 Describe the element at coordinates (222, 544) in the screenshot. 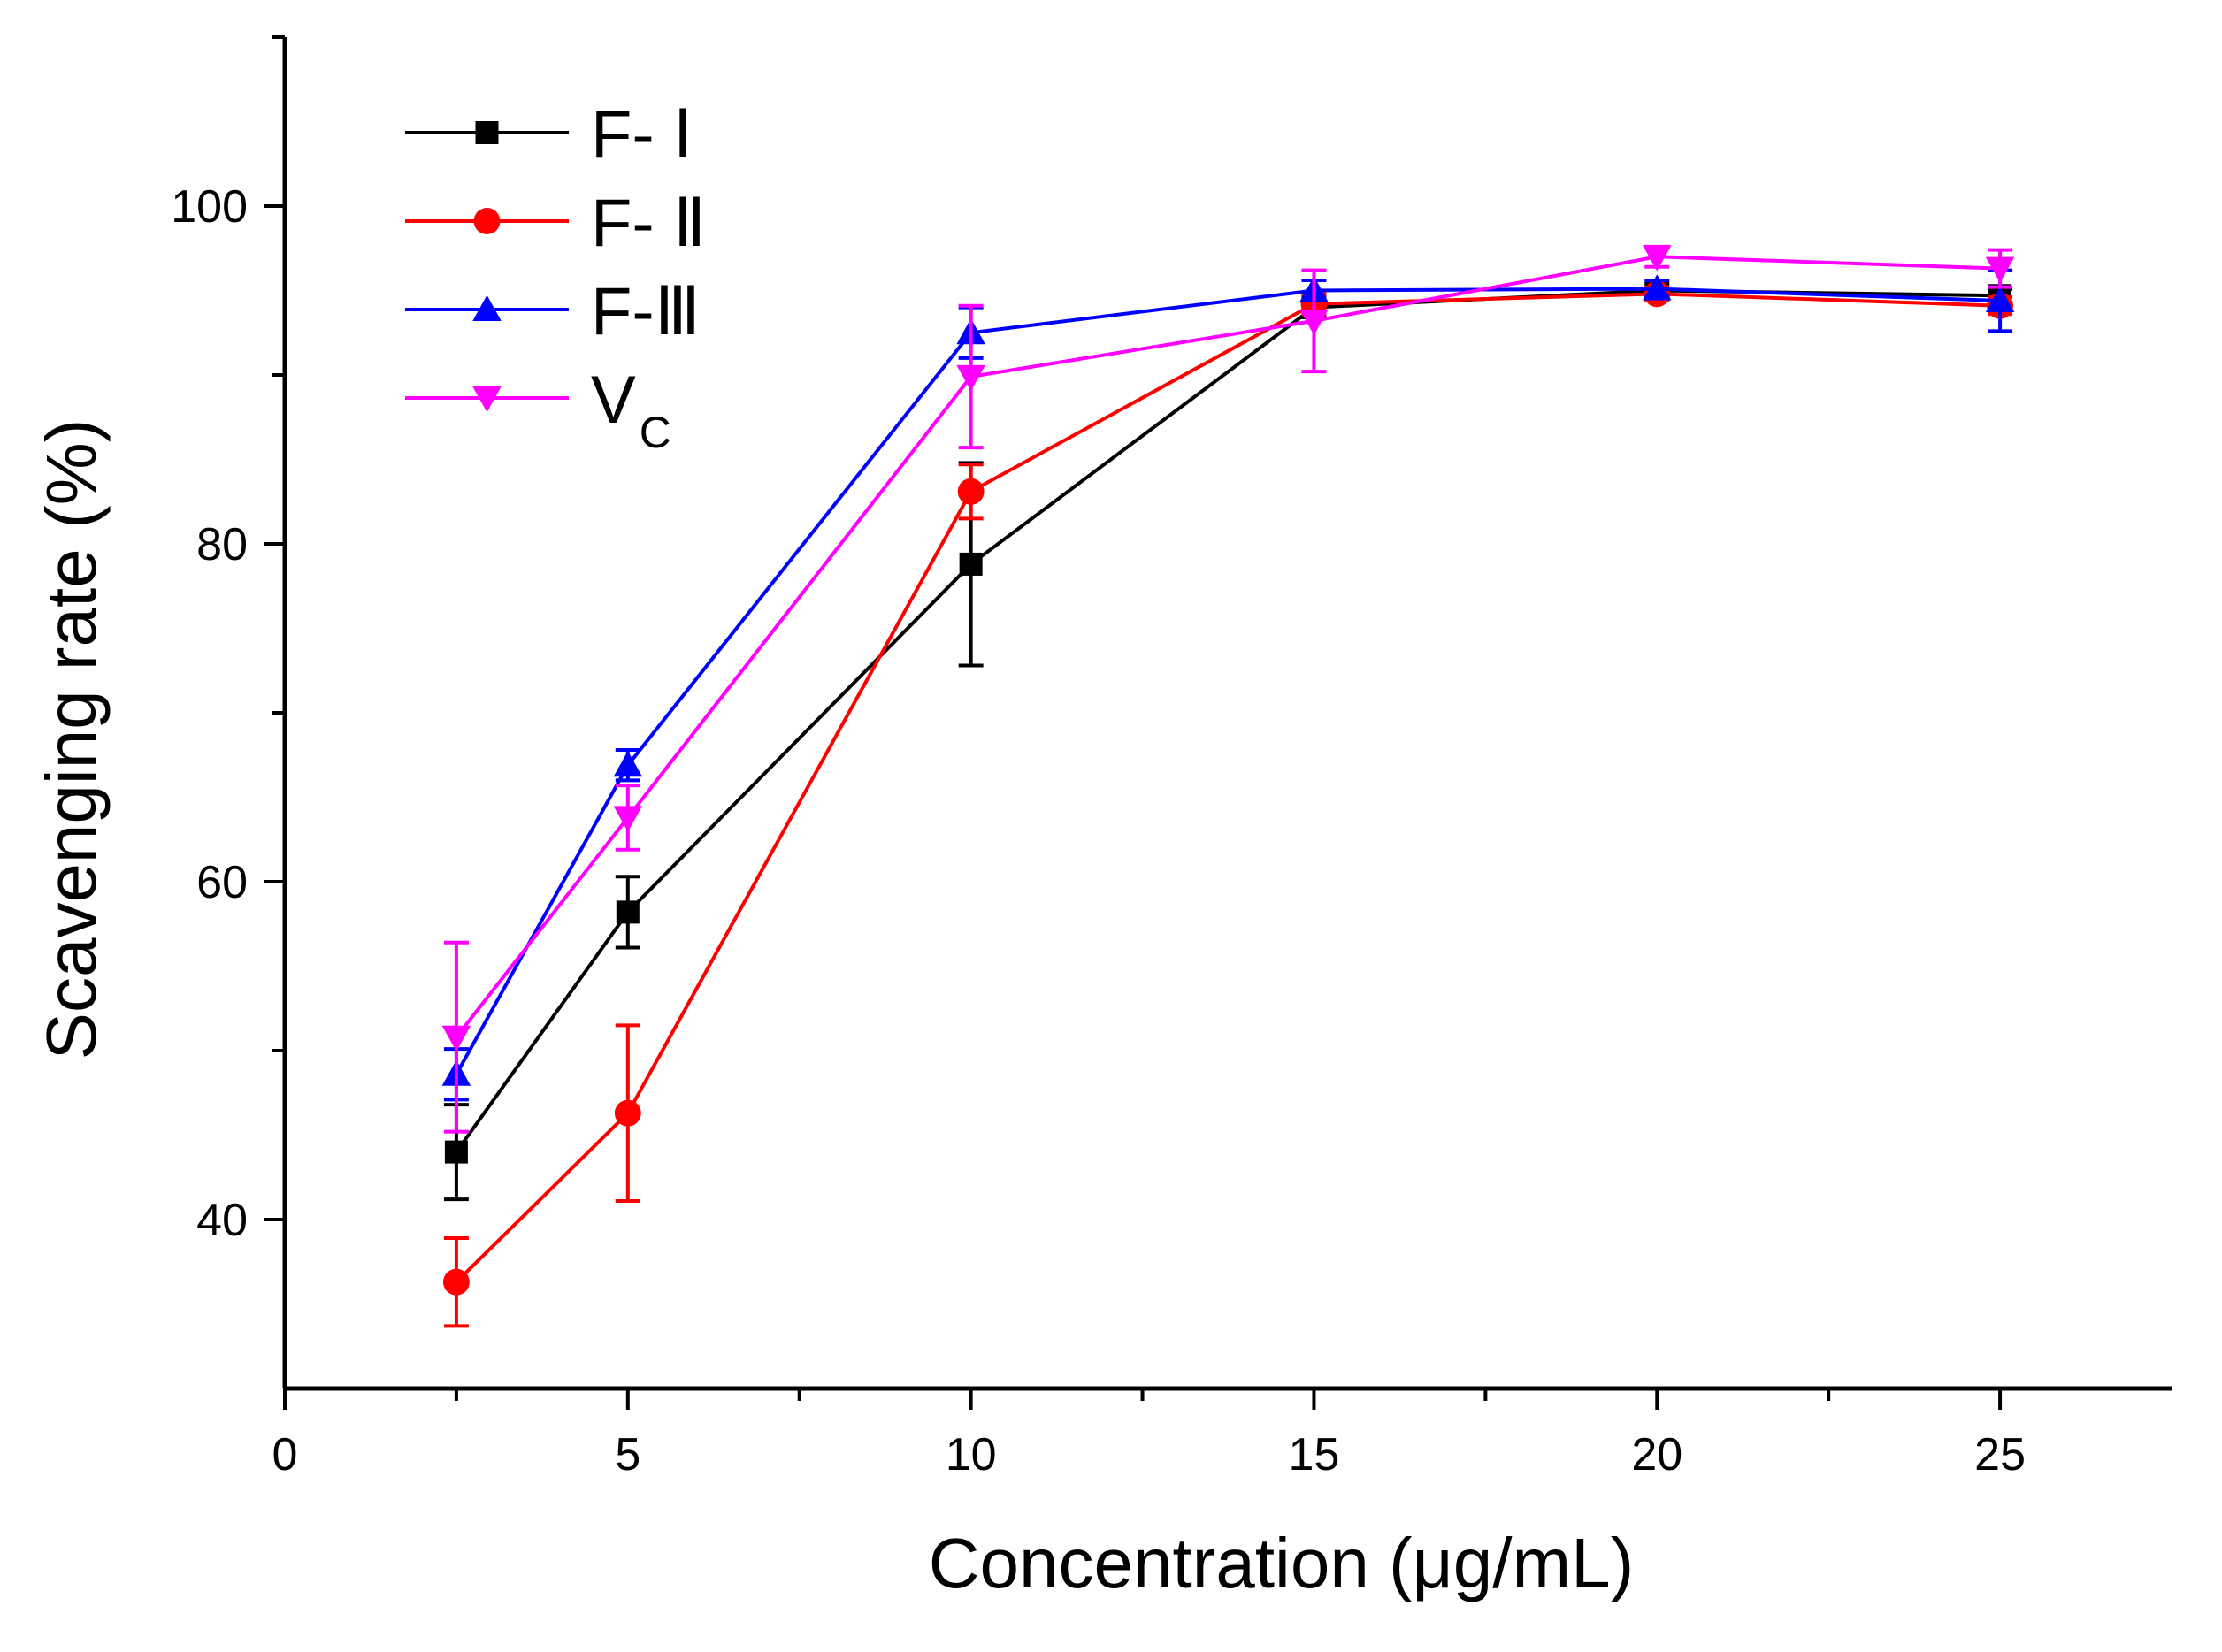

I see `y-tick-label: 80` at that location.